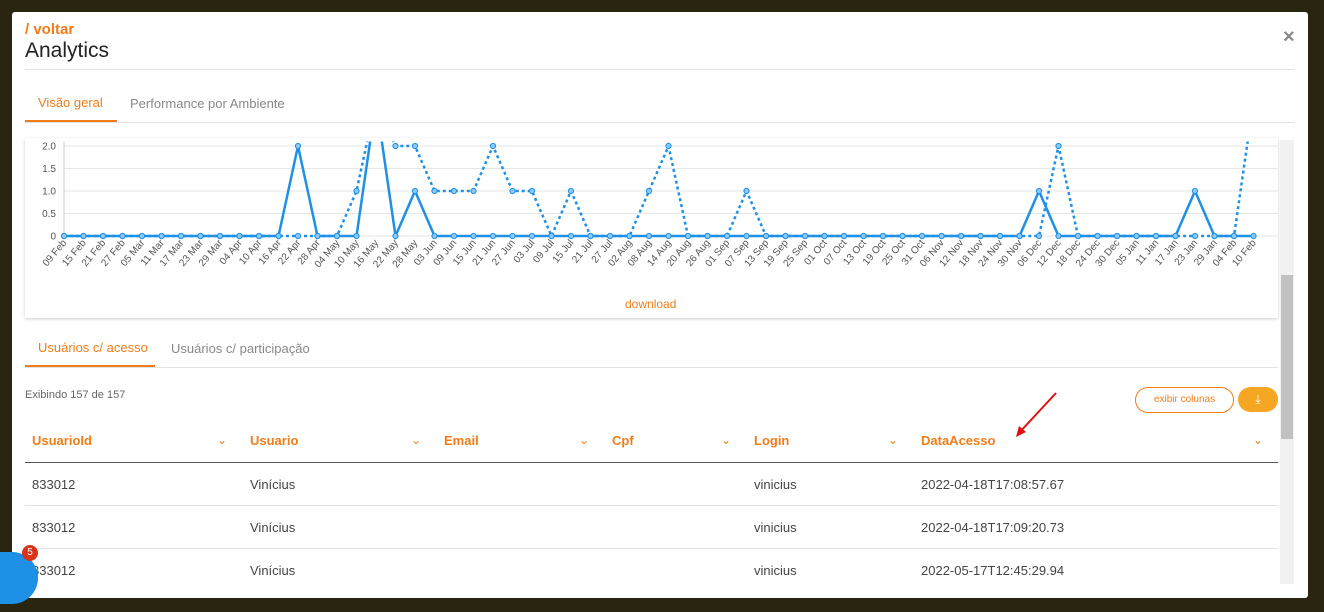  Describe the element at coordinates (958, 440) in the screenshot. I see `column-header: DataAcesso` at that location.